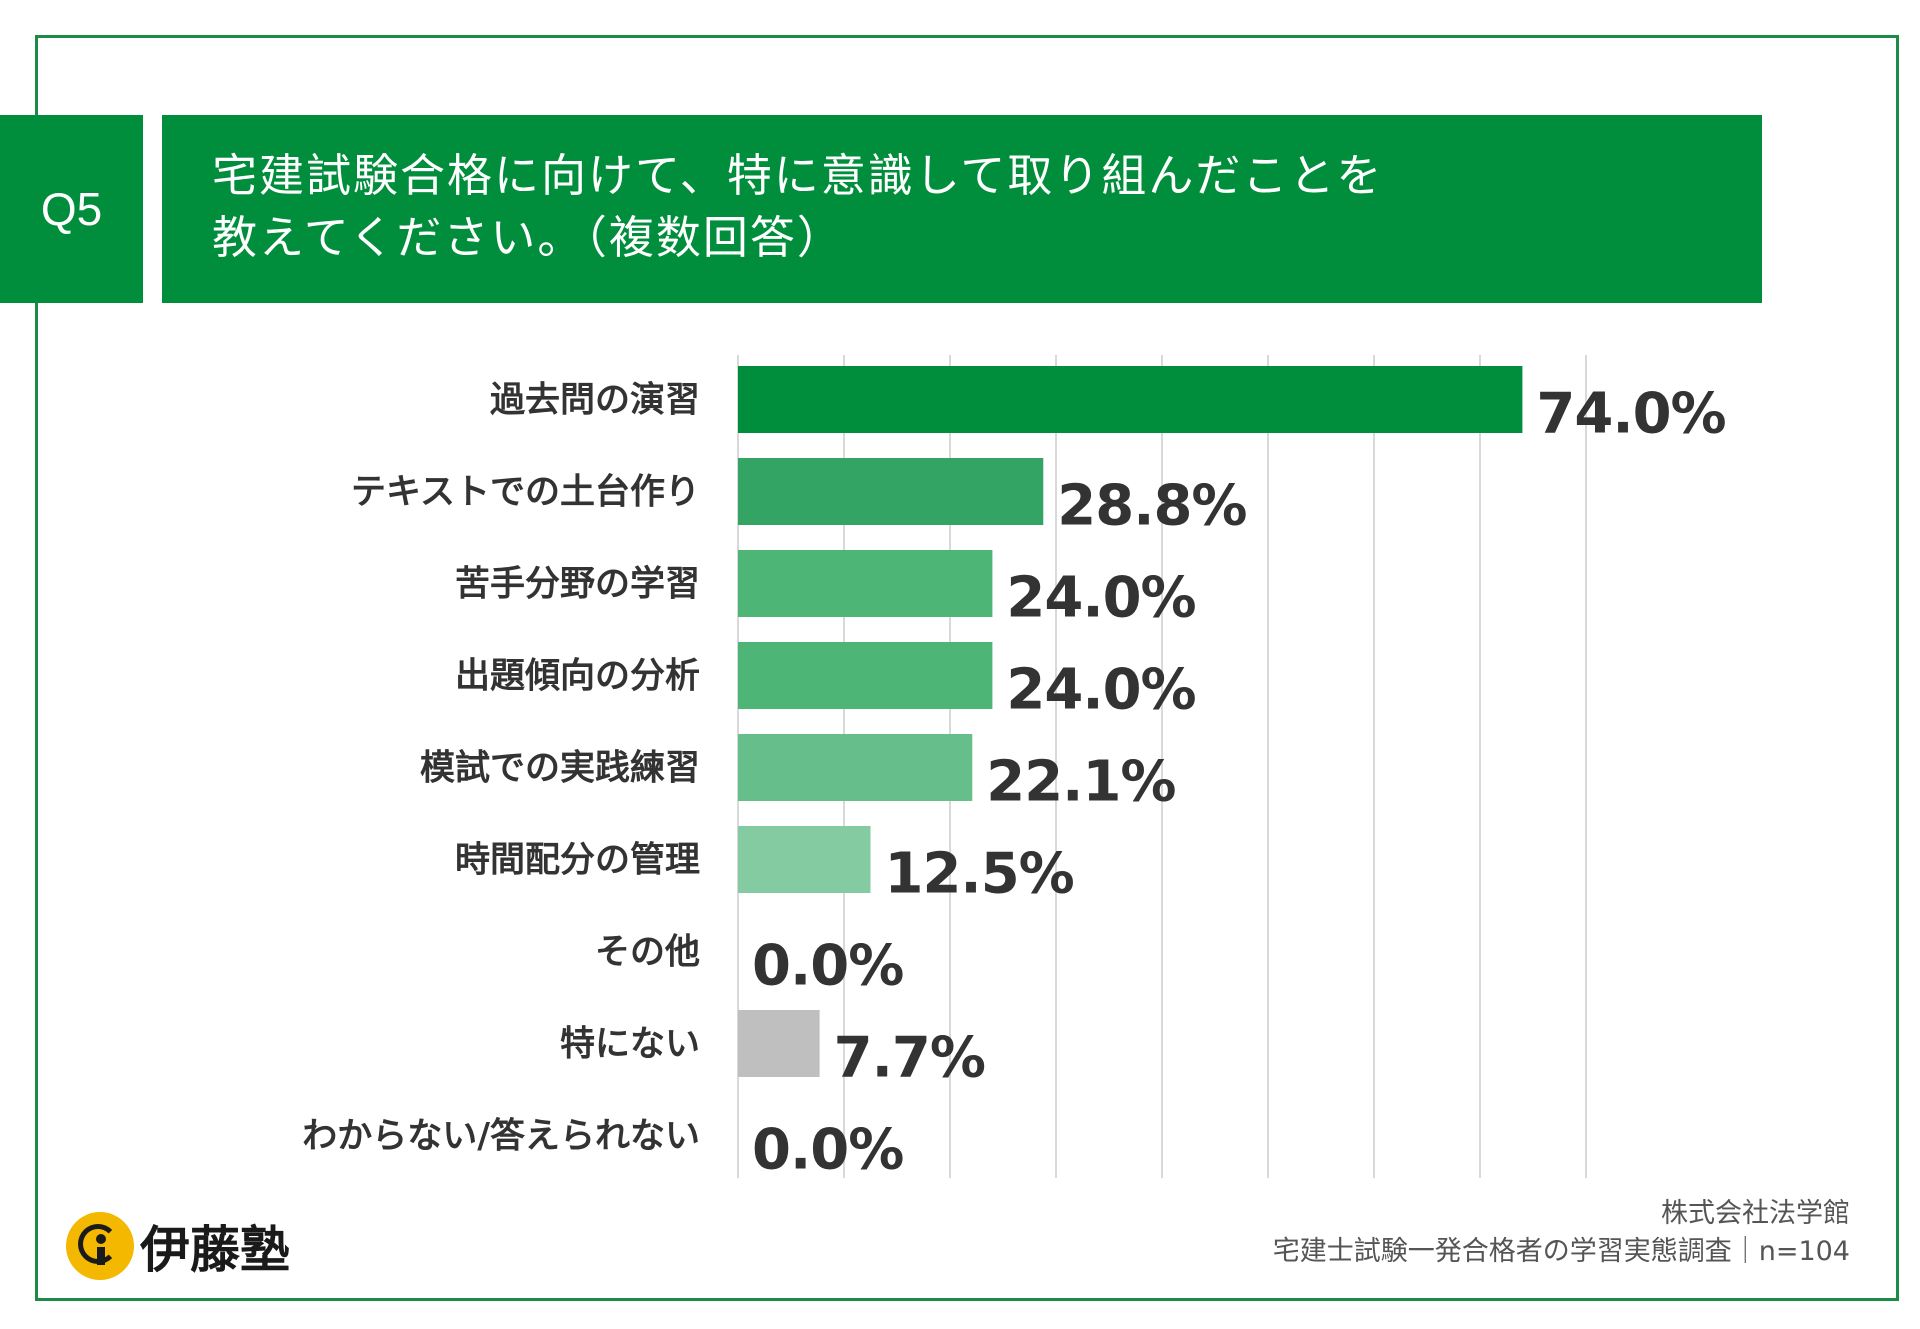 This screenshot has width=1920, height=1329. What do you see at coordinates (595, 401) in the screenshot?
I see `category-label-1: 過去問の演習` at bounding box center [595, 401].